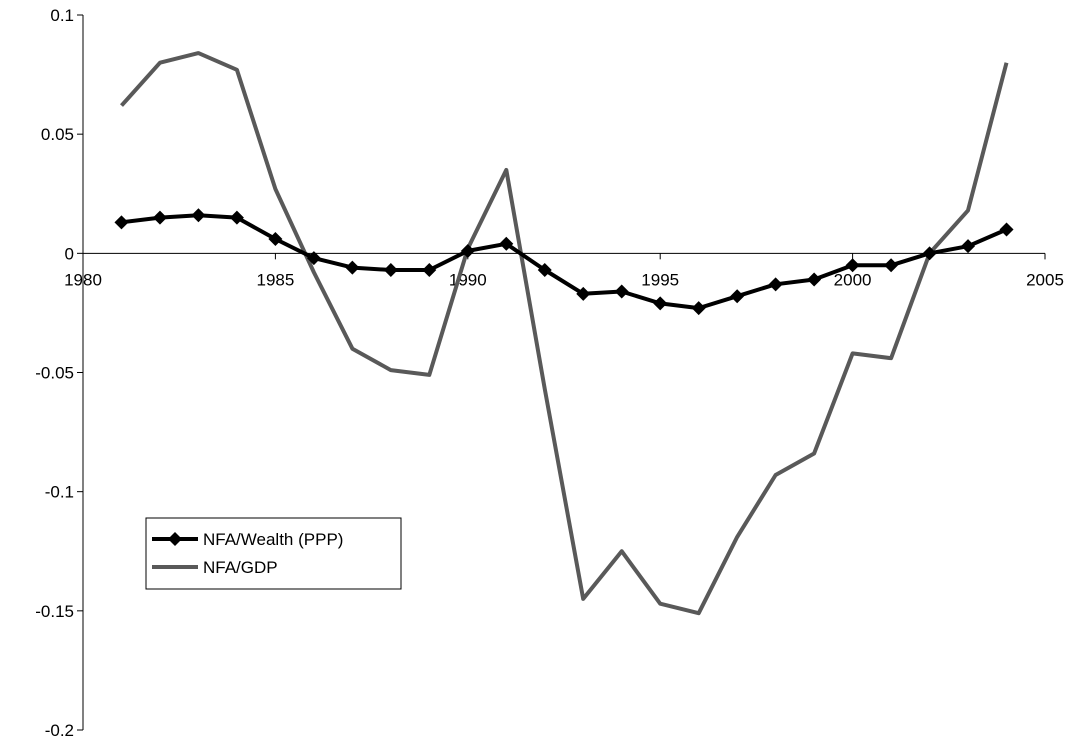  I want to click on y-tick-label: 0.05, so click(57, 134).